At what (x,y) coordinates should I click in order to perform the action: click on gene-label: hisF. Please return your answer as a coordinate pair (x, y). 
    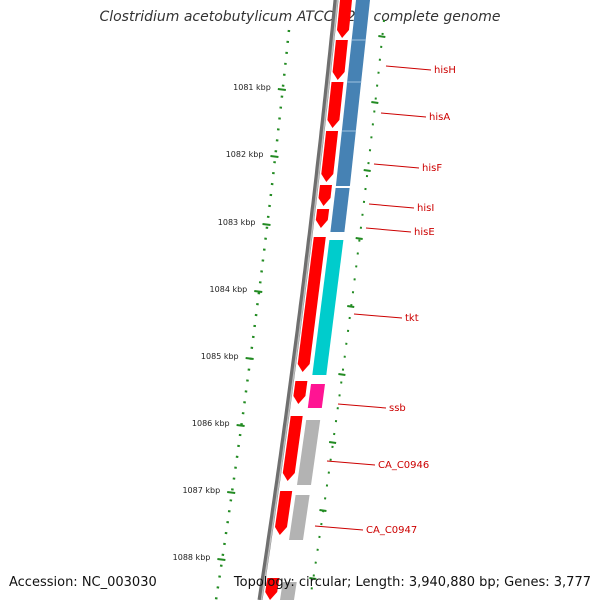
    Looking at the image, I should click on (432, 168).